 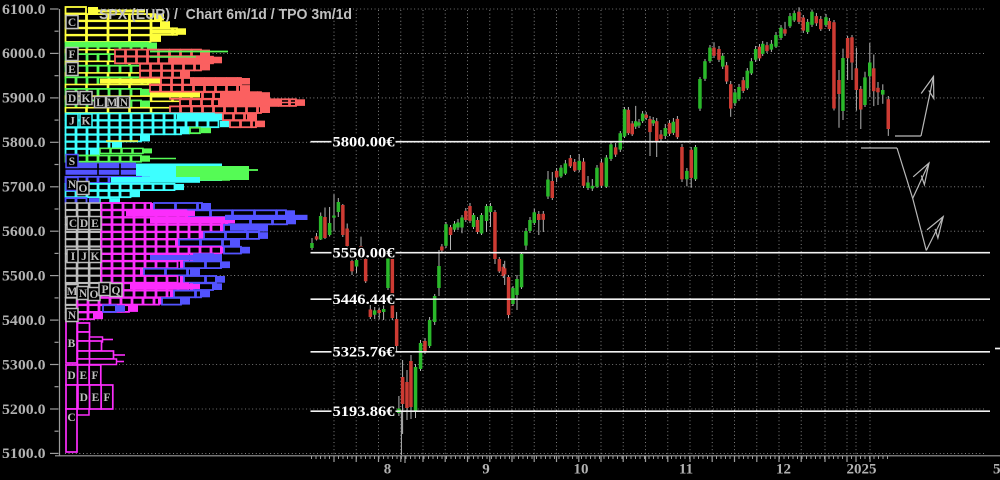 I want to click on svg-text: 10, so click(x=581, y=470).